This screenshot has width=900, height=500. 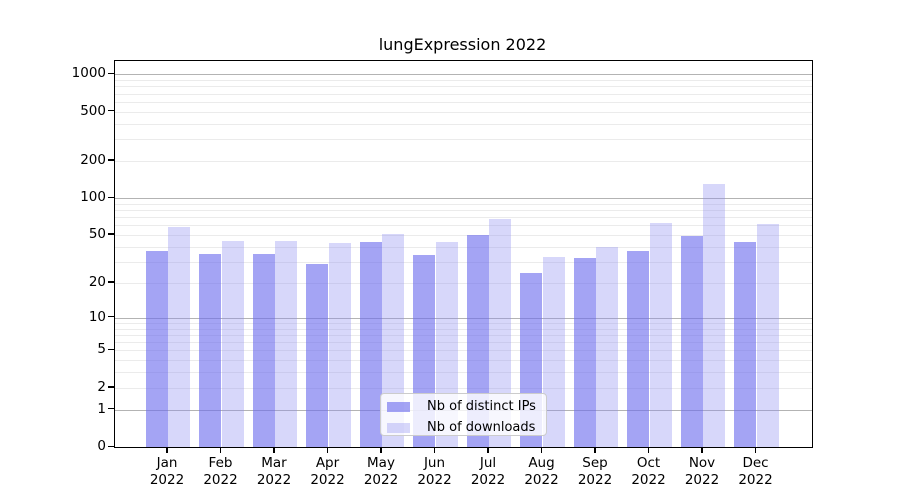 What do you see at coordinates (88, 73) in the screenshot?
I see `y-tick-label: 1000` at bounding box center [88, 73].